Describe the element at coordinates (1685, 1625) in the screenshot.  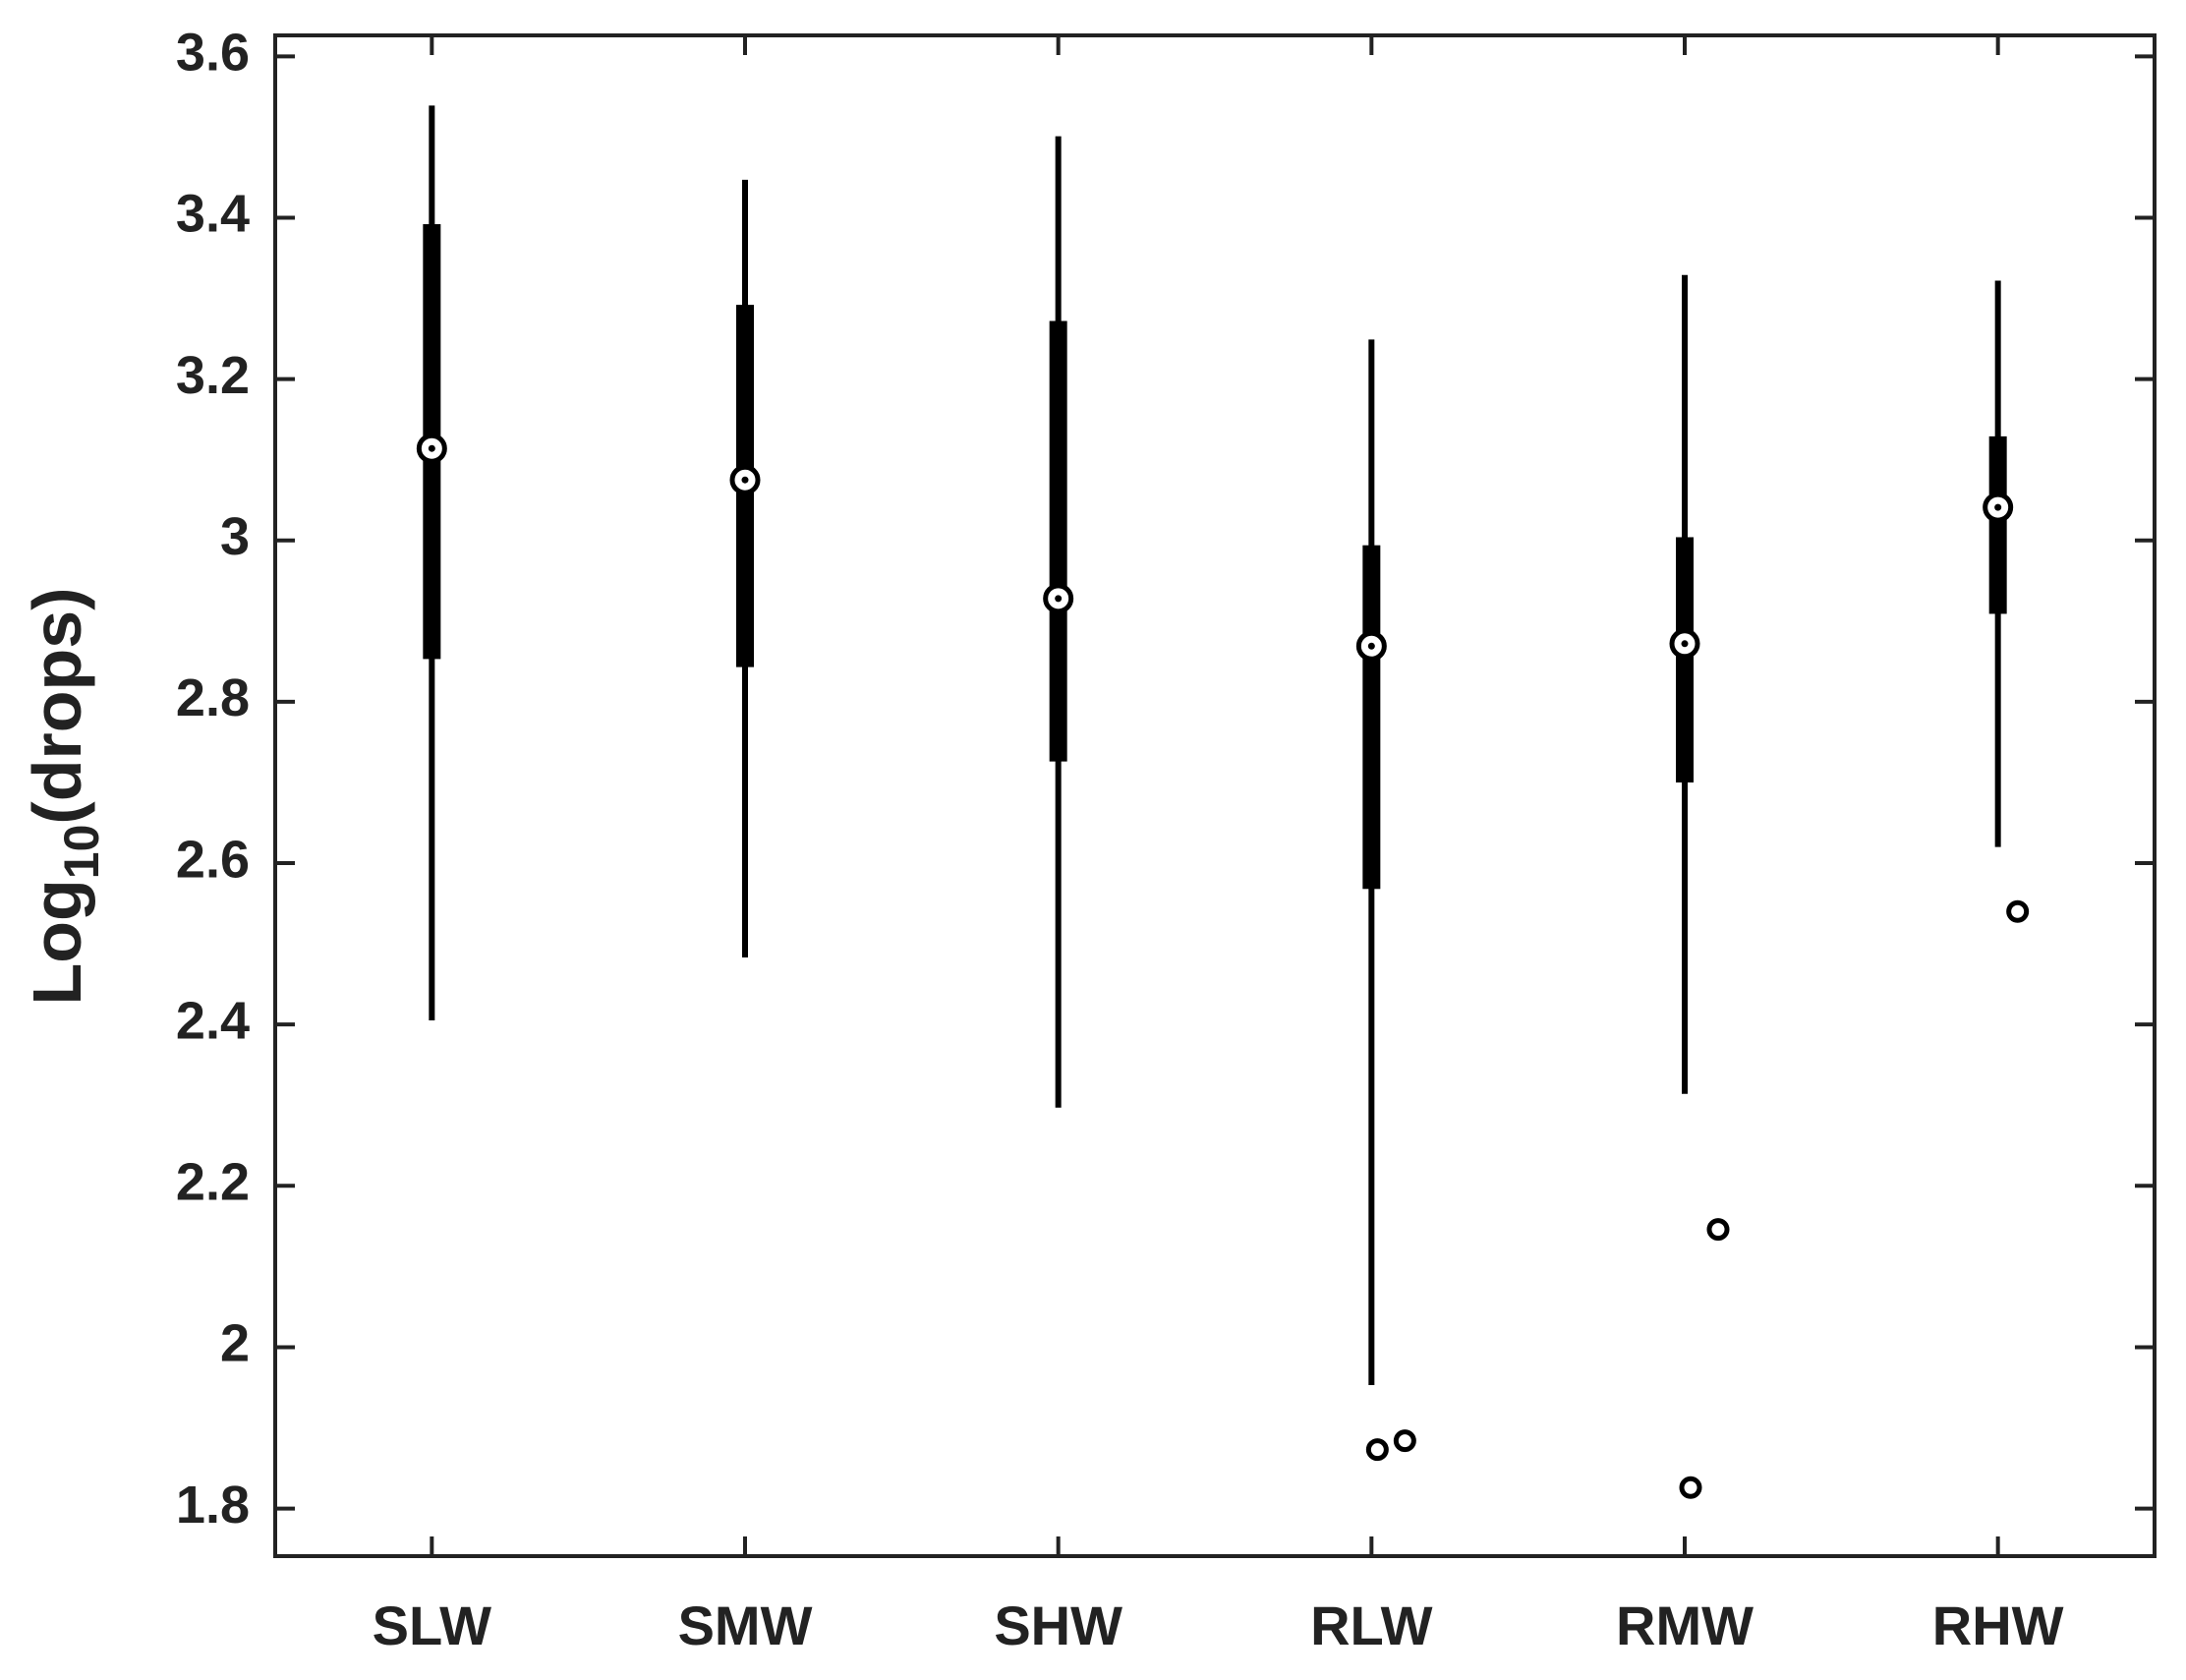
I see `x-tick-label: RMW` at that location.